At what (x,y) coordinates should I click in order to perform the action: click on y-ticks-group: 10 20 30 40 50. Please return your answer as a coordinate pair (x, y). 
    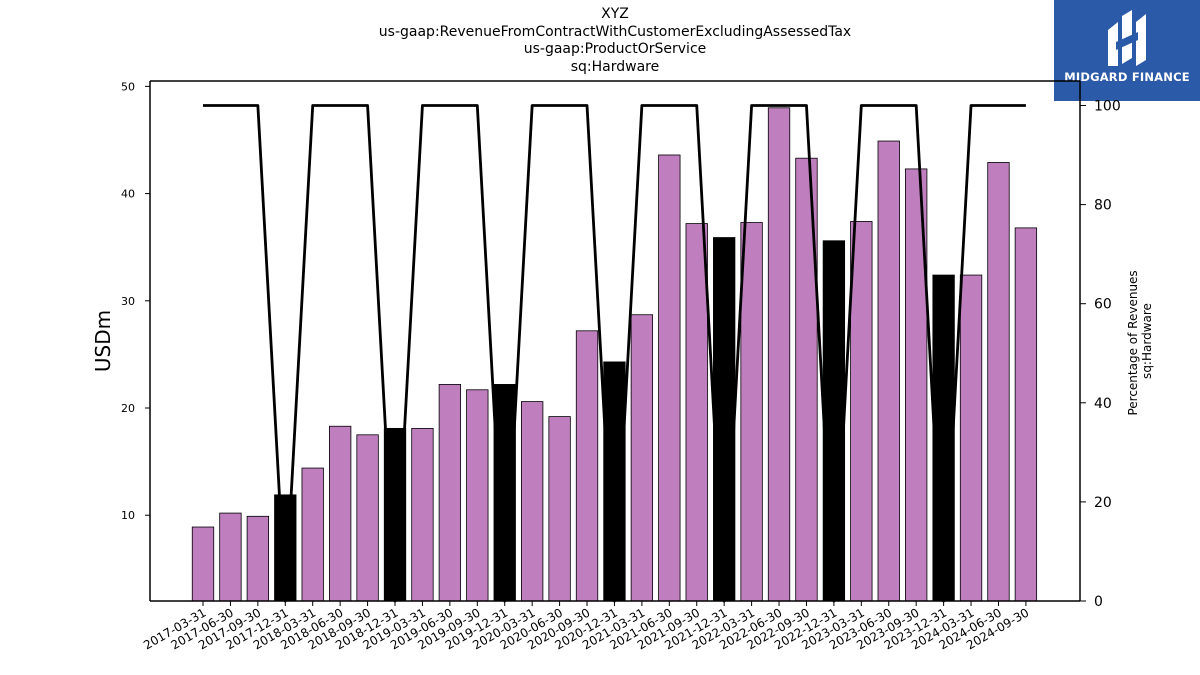
    Looking at the image, I should click on (135, 301).